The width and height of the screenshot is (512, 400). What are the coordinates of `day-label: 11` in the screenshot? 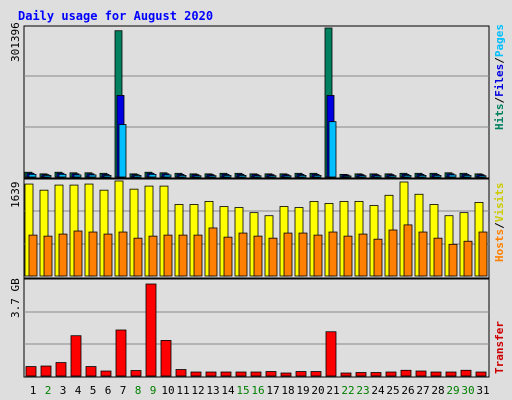 It's located at (182, 390).